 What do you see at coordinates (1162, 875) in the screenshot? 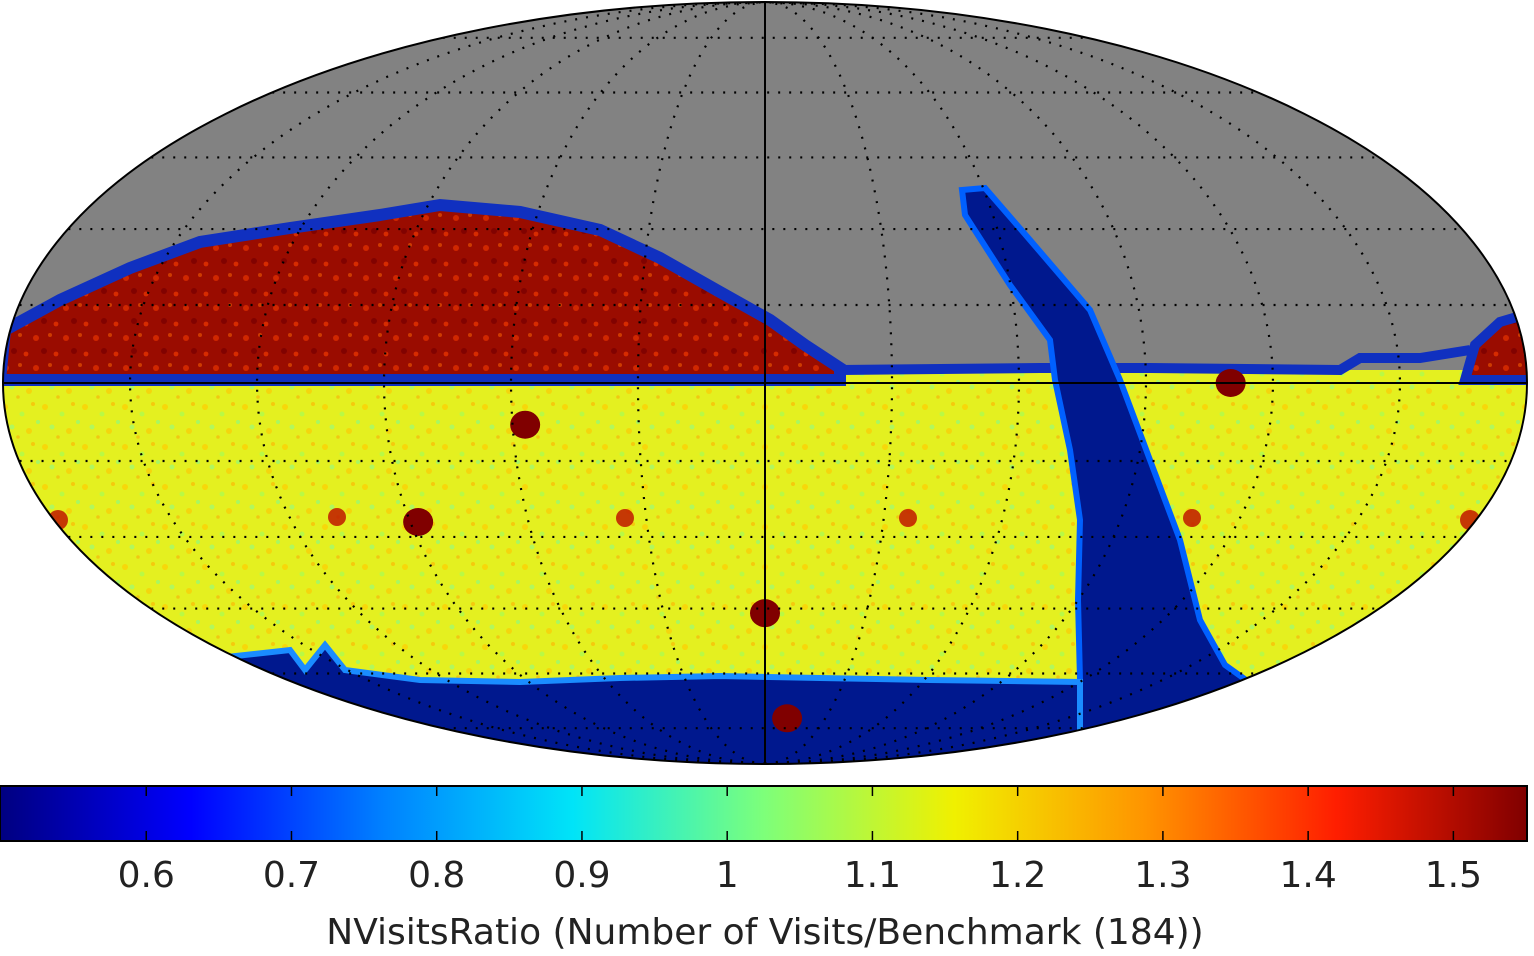
I see `colorbar-tick-label: 1.3` at bounding box center [1162, 875].